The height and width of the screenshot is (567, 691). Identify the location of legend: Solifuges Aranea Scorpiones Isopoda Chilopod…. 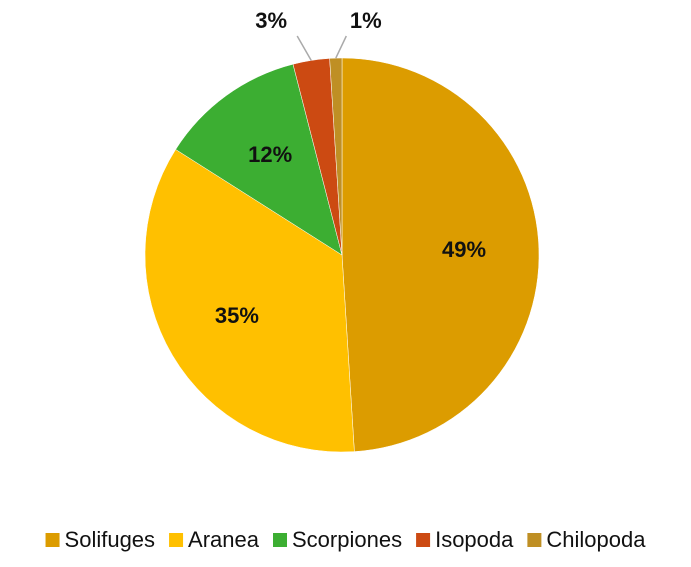
(345, 539).